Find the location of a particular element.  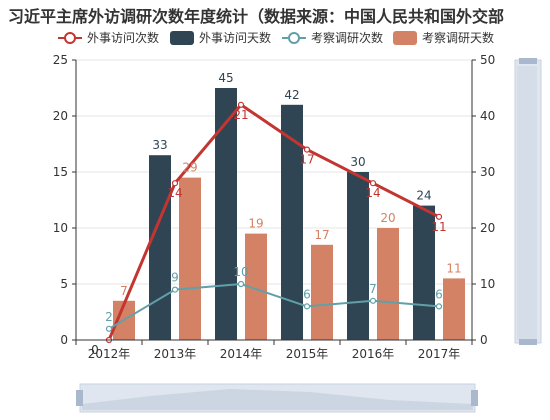

legend: 外事访问次数 外事访问天数 考察调研次数 考察调研天数 is located at coordinates (276, 37).